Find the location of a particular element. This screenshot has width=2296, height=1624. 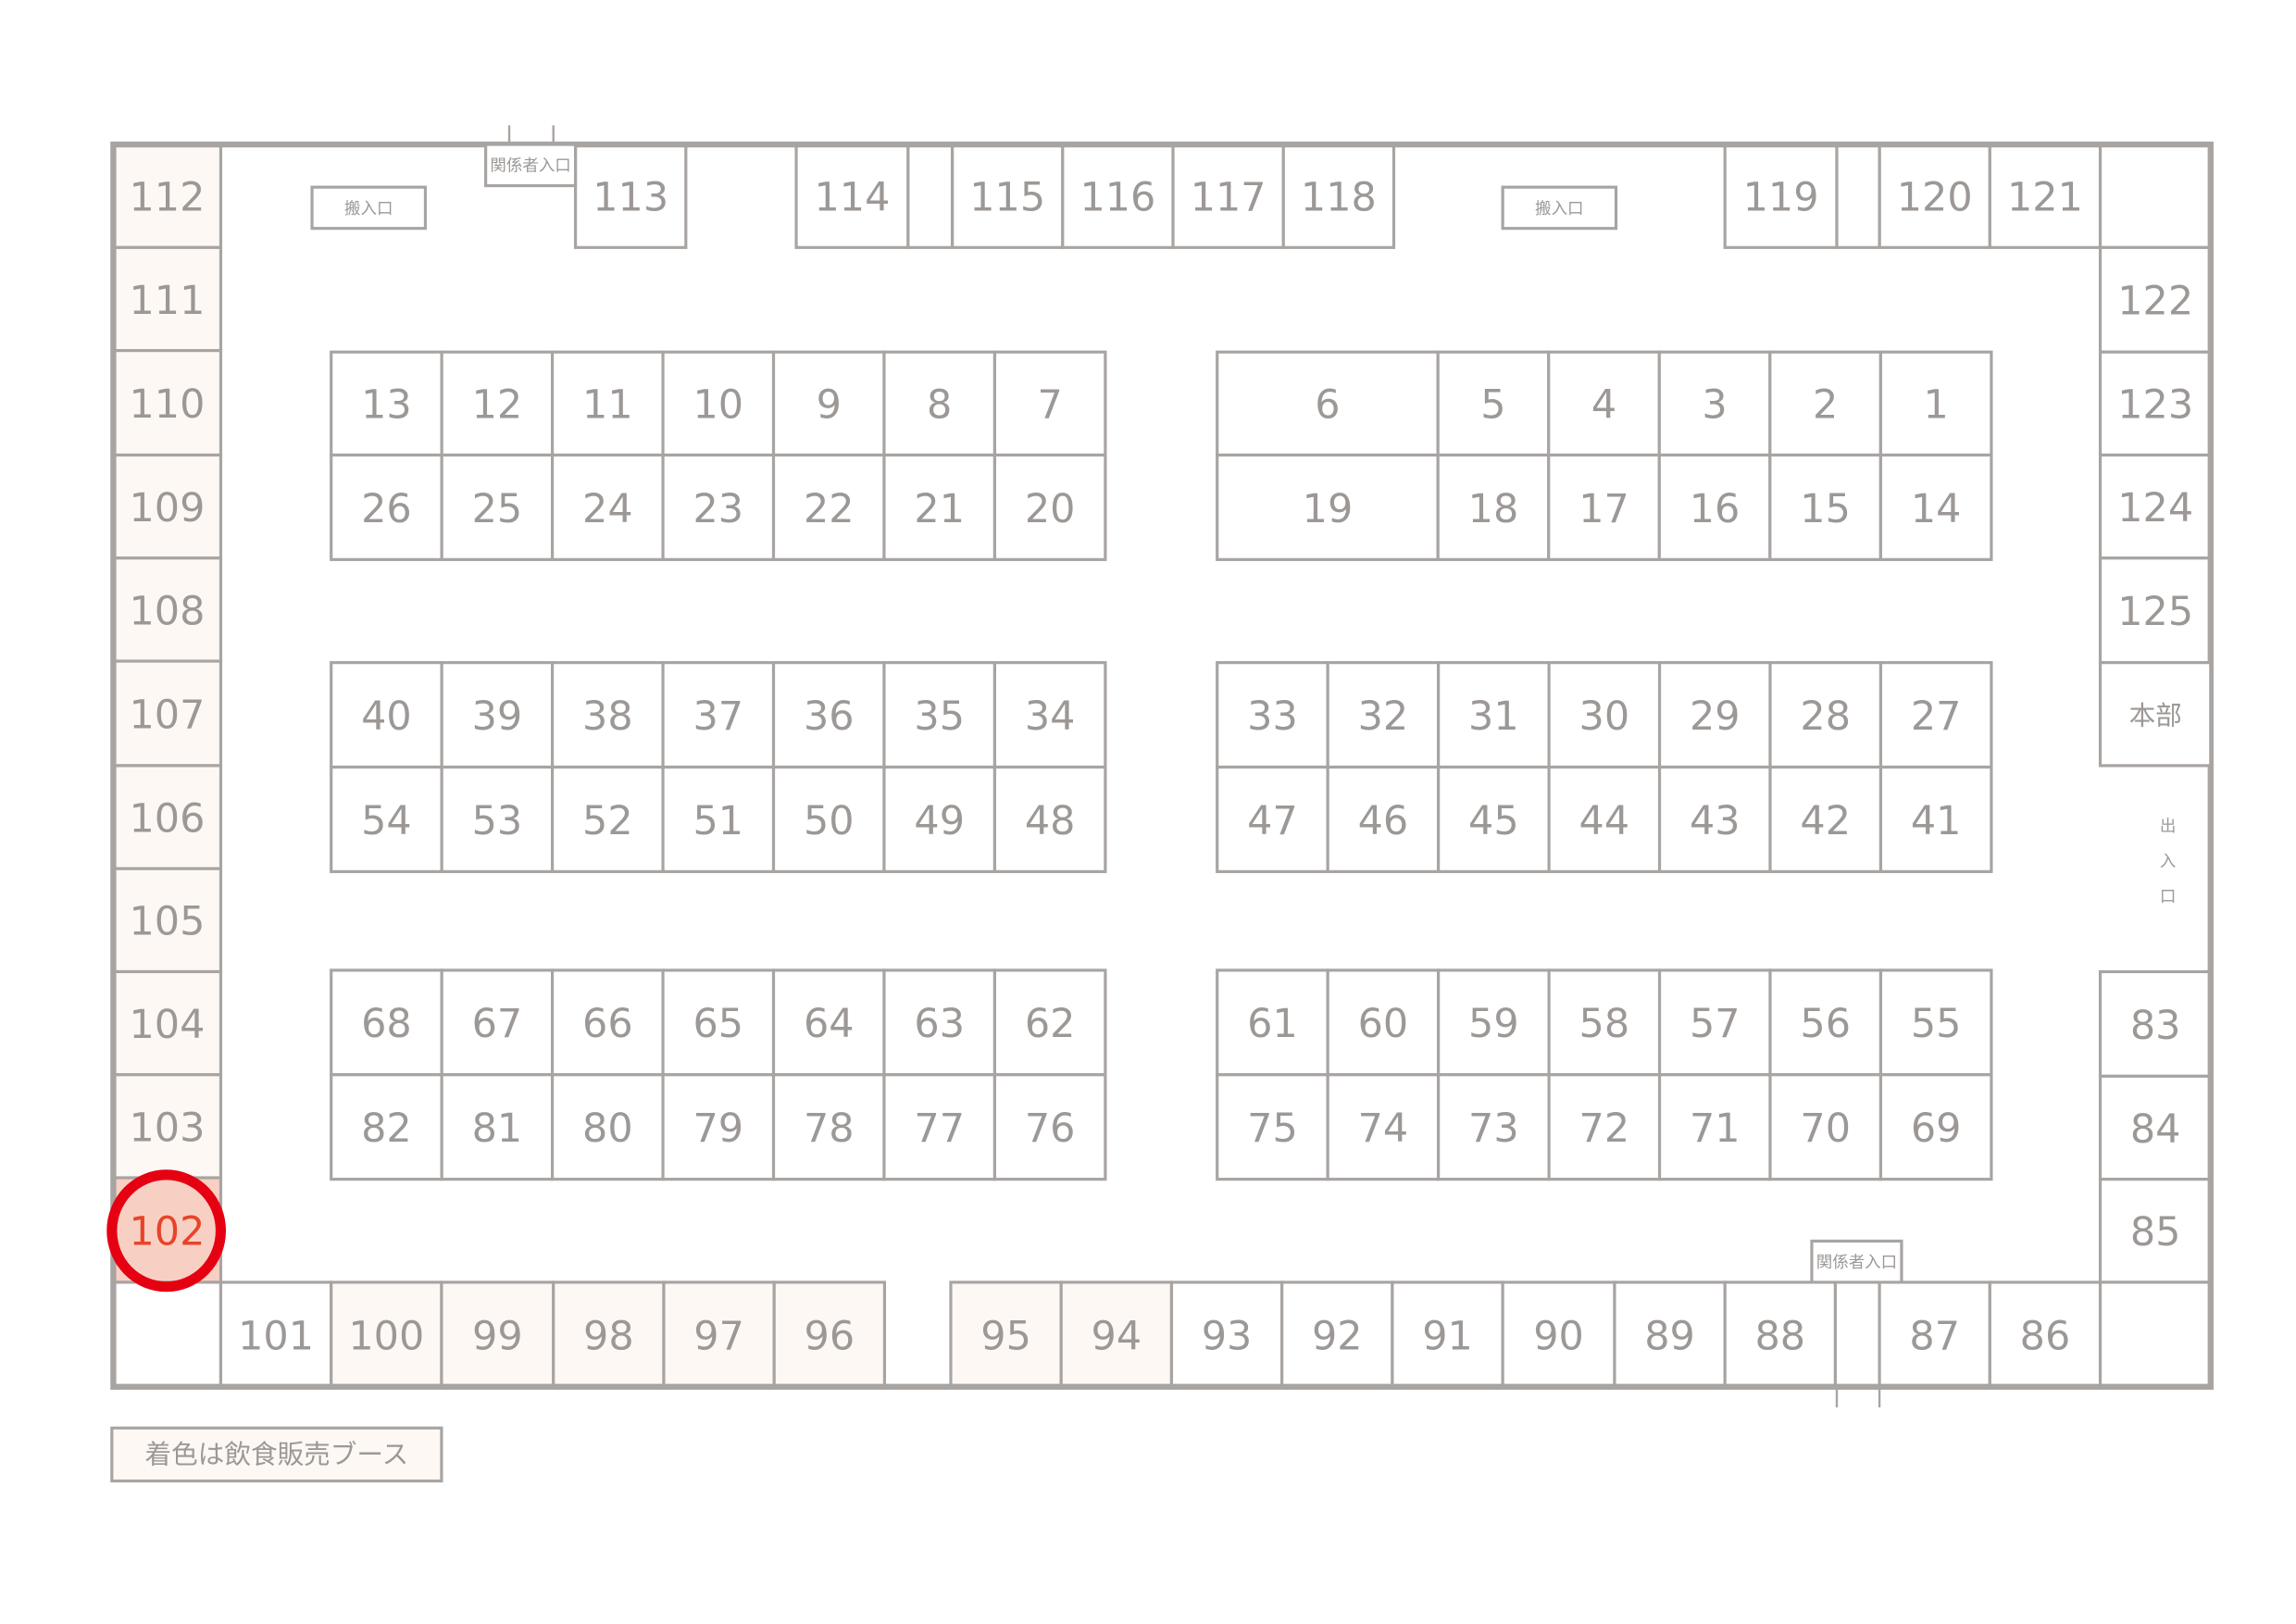

booth-58: 58 is located at coordinates (1604, 1022).